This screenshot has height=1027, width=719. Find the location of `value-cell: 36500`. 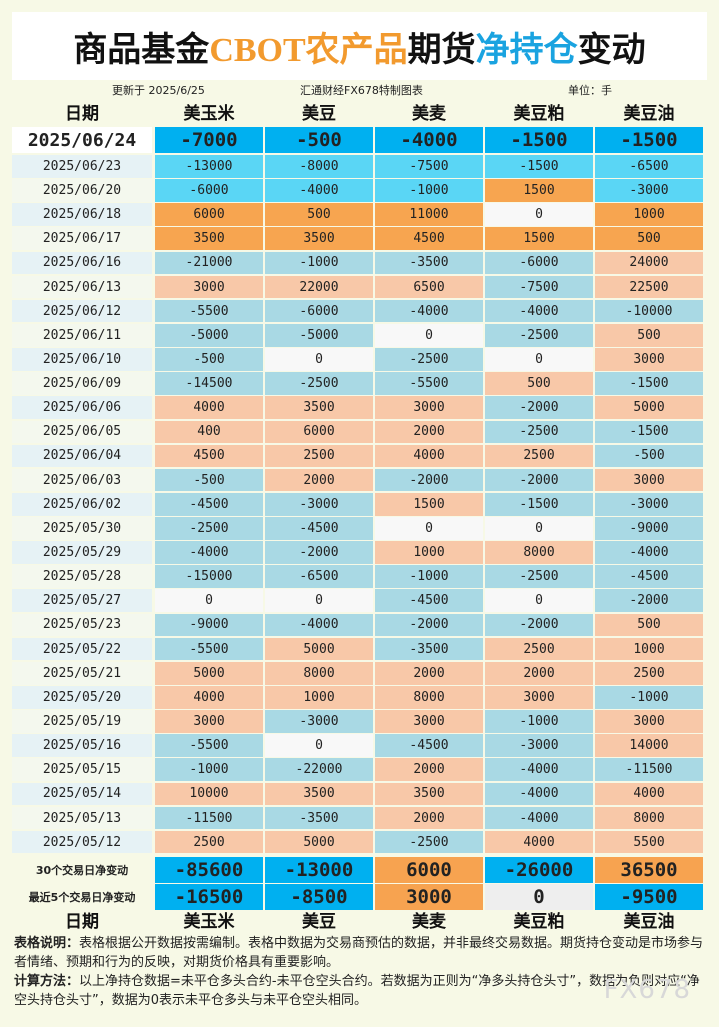

value-cell: 36500 is located at coordinates (649, 870).